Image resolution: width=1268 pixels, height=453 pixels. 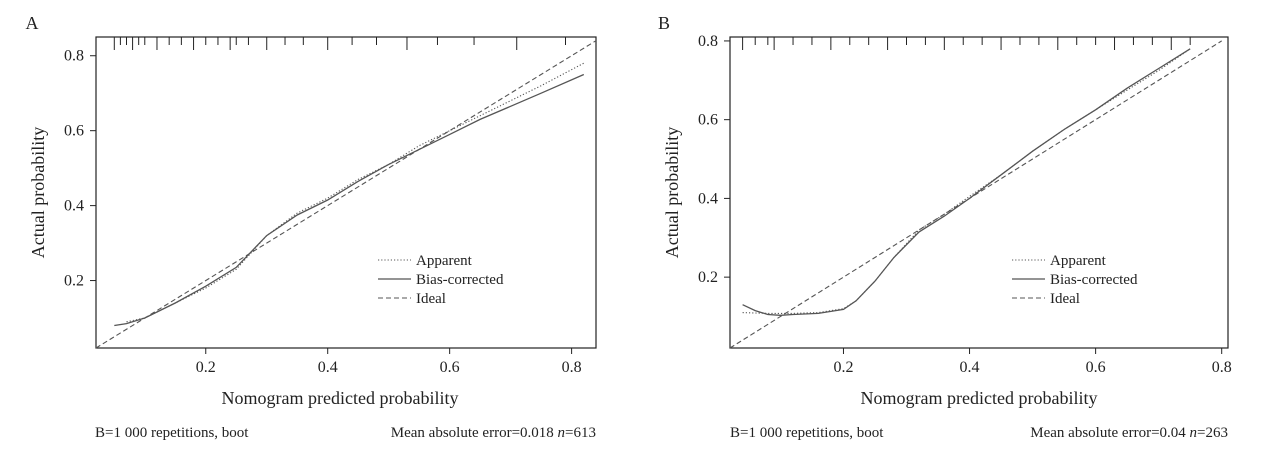 I want to click on footer-error-text: Mean absolute error=0.018, so click(x=474, y=433).